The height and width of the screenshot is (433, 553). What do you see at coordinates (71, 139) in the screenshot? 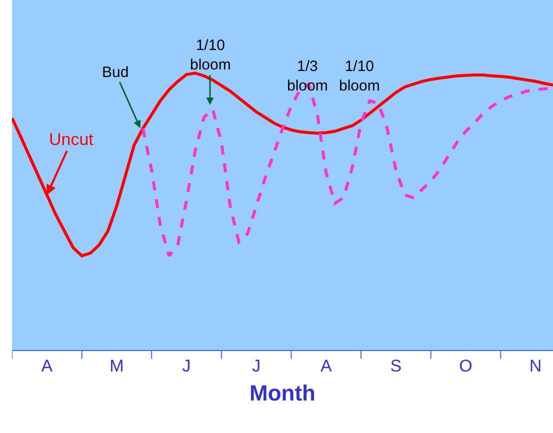
I see `series-label: Uncut` at bounding box center [71, 139].